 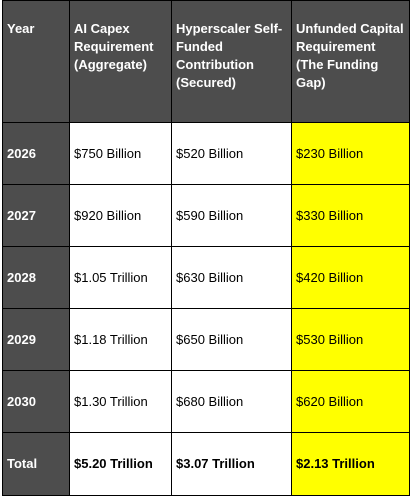 What do you see at coordinates (120, 339) in the screenshot?
I see `capex-cell: $1.18 Trillion` at bounding box center [120, 339].